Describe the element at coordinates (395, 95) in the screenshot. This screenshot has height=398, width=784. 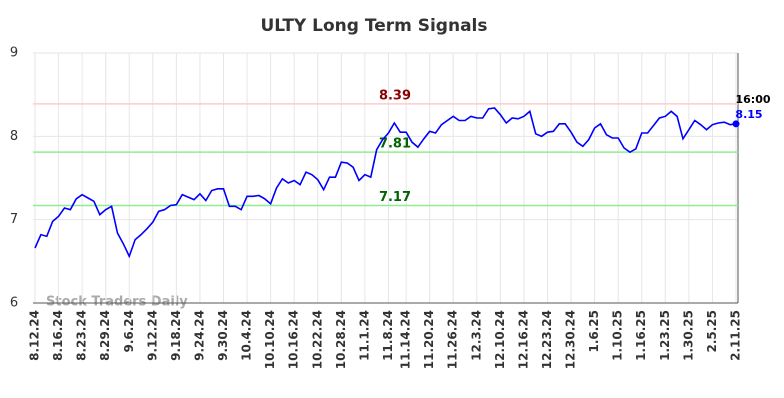
I see `reference-label: 8.39` at that location.